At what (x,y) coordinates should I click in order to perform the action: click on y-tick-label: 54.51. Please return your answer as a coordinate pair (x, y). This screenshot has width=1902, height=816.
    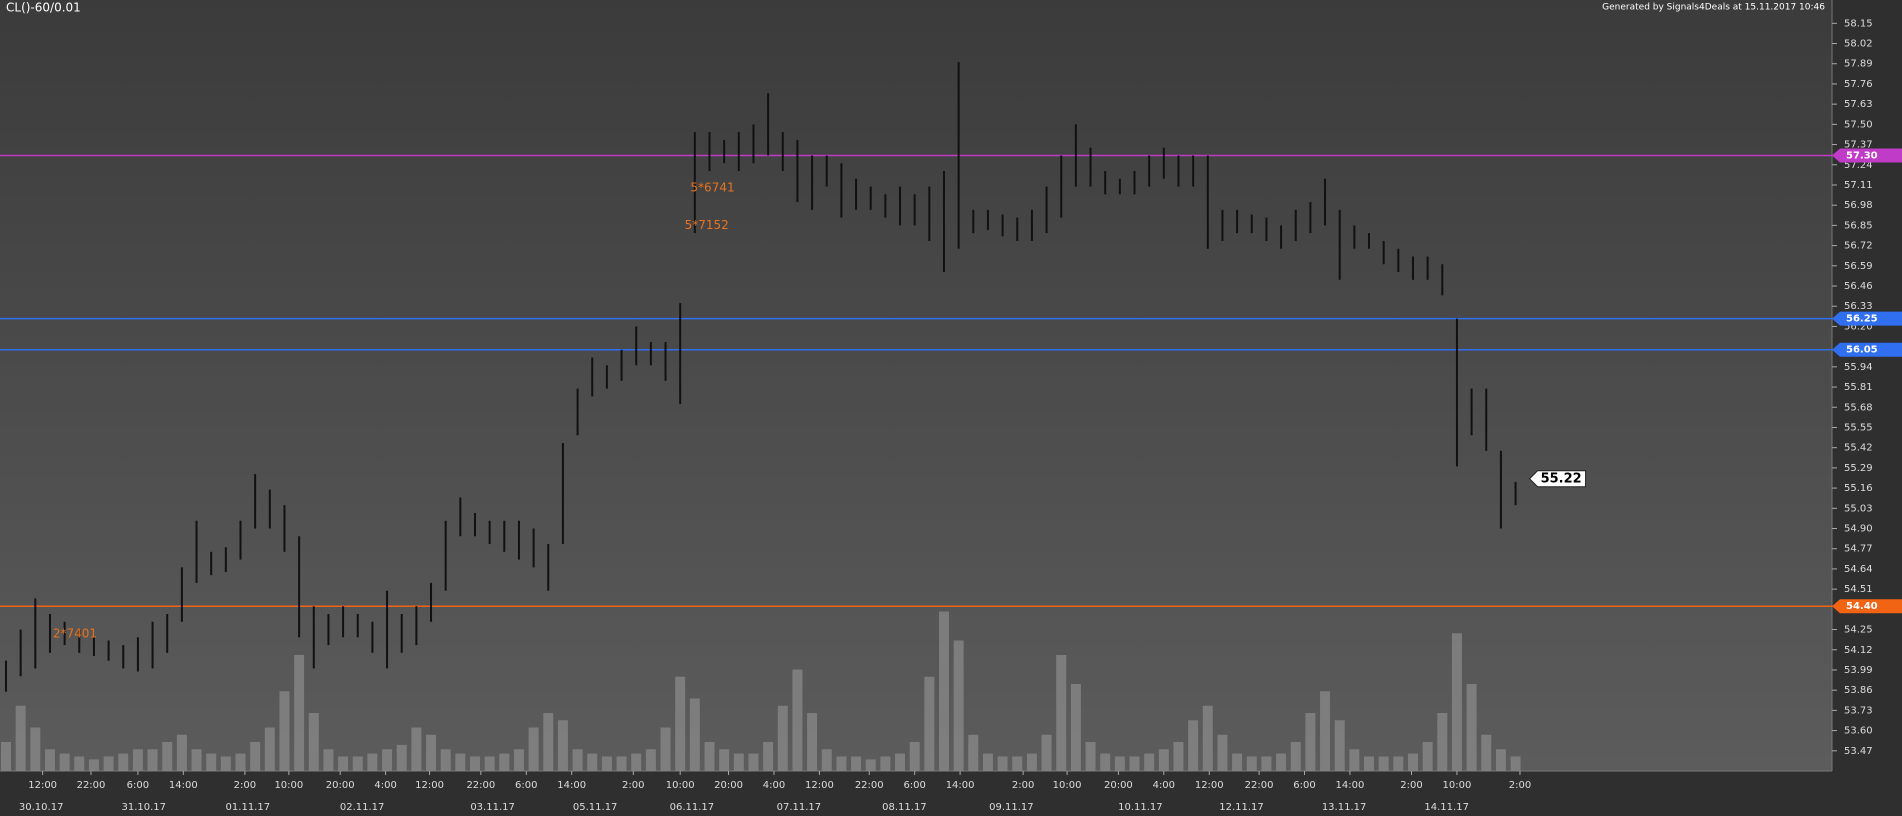
    Looking at the image, I should click on (1858, 589).